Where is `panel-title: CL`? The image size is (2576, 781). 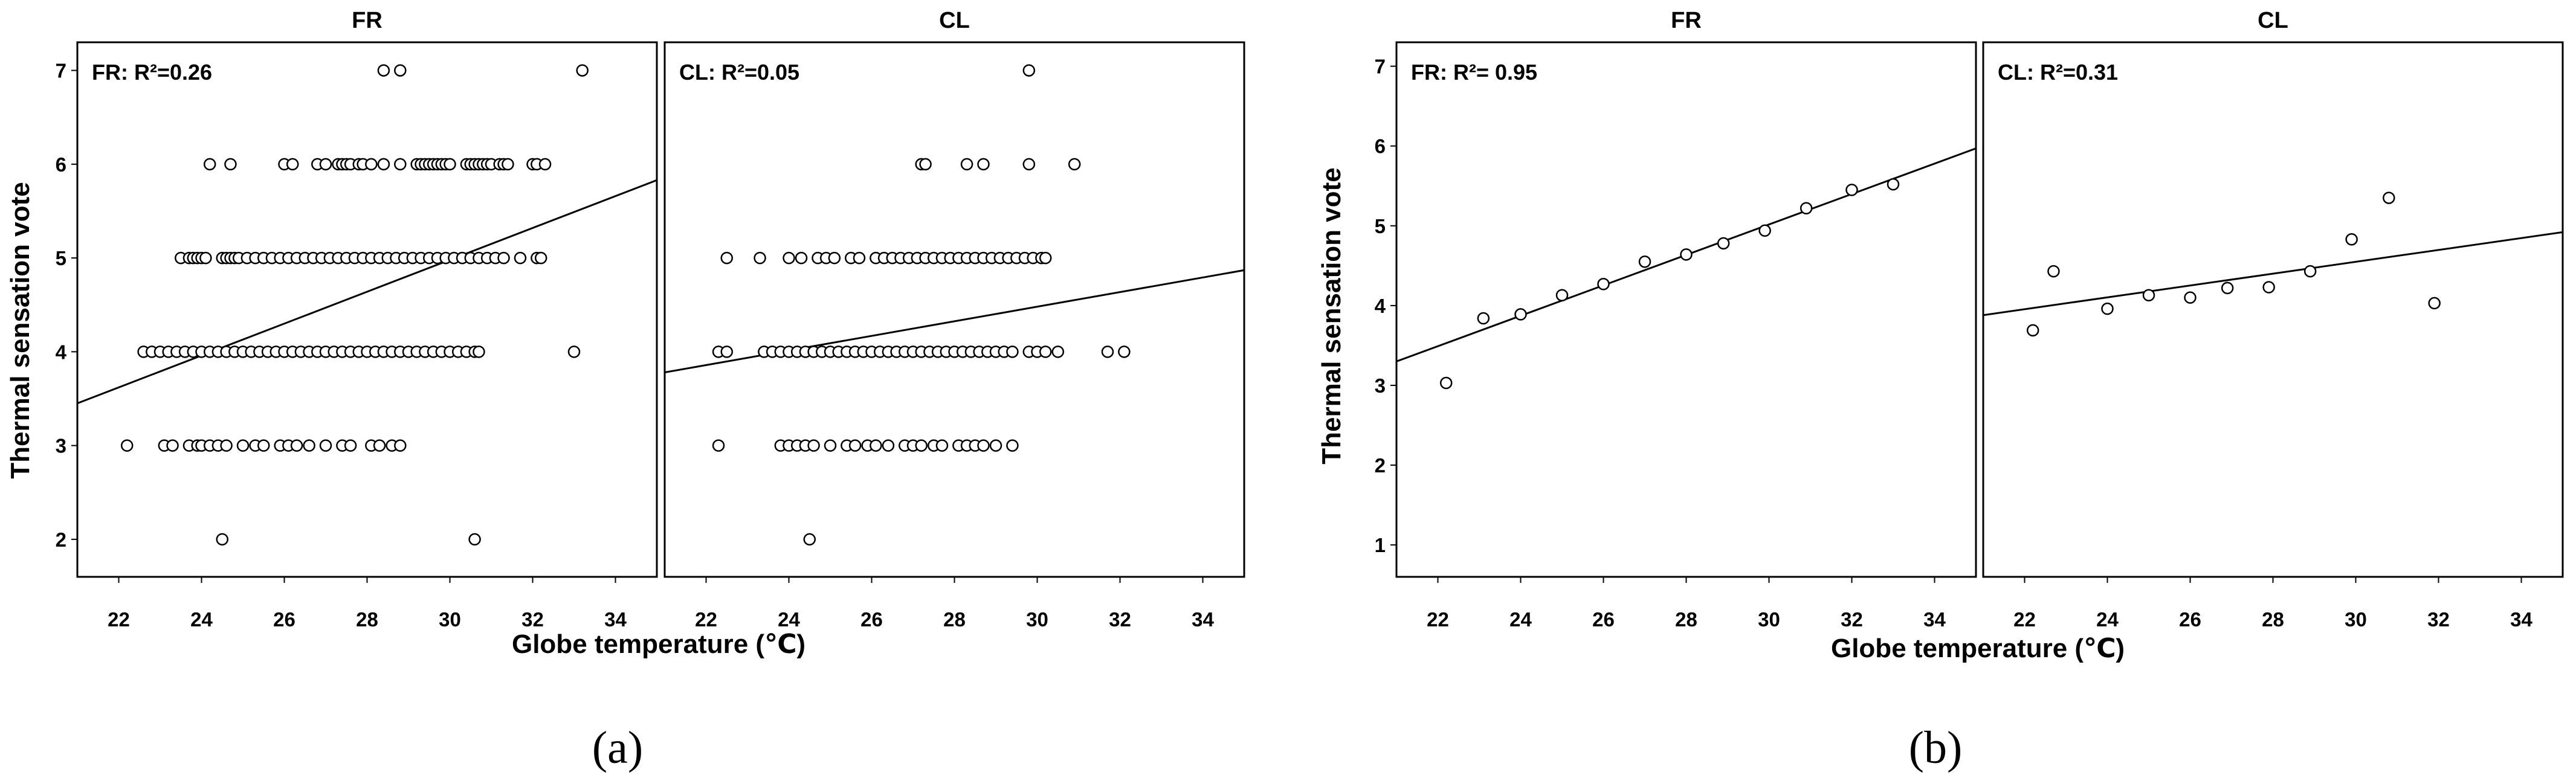 panel-title: CL is located at coordinates (955, 20).